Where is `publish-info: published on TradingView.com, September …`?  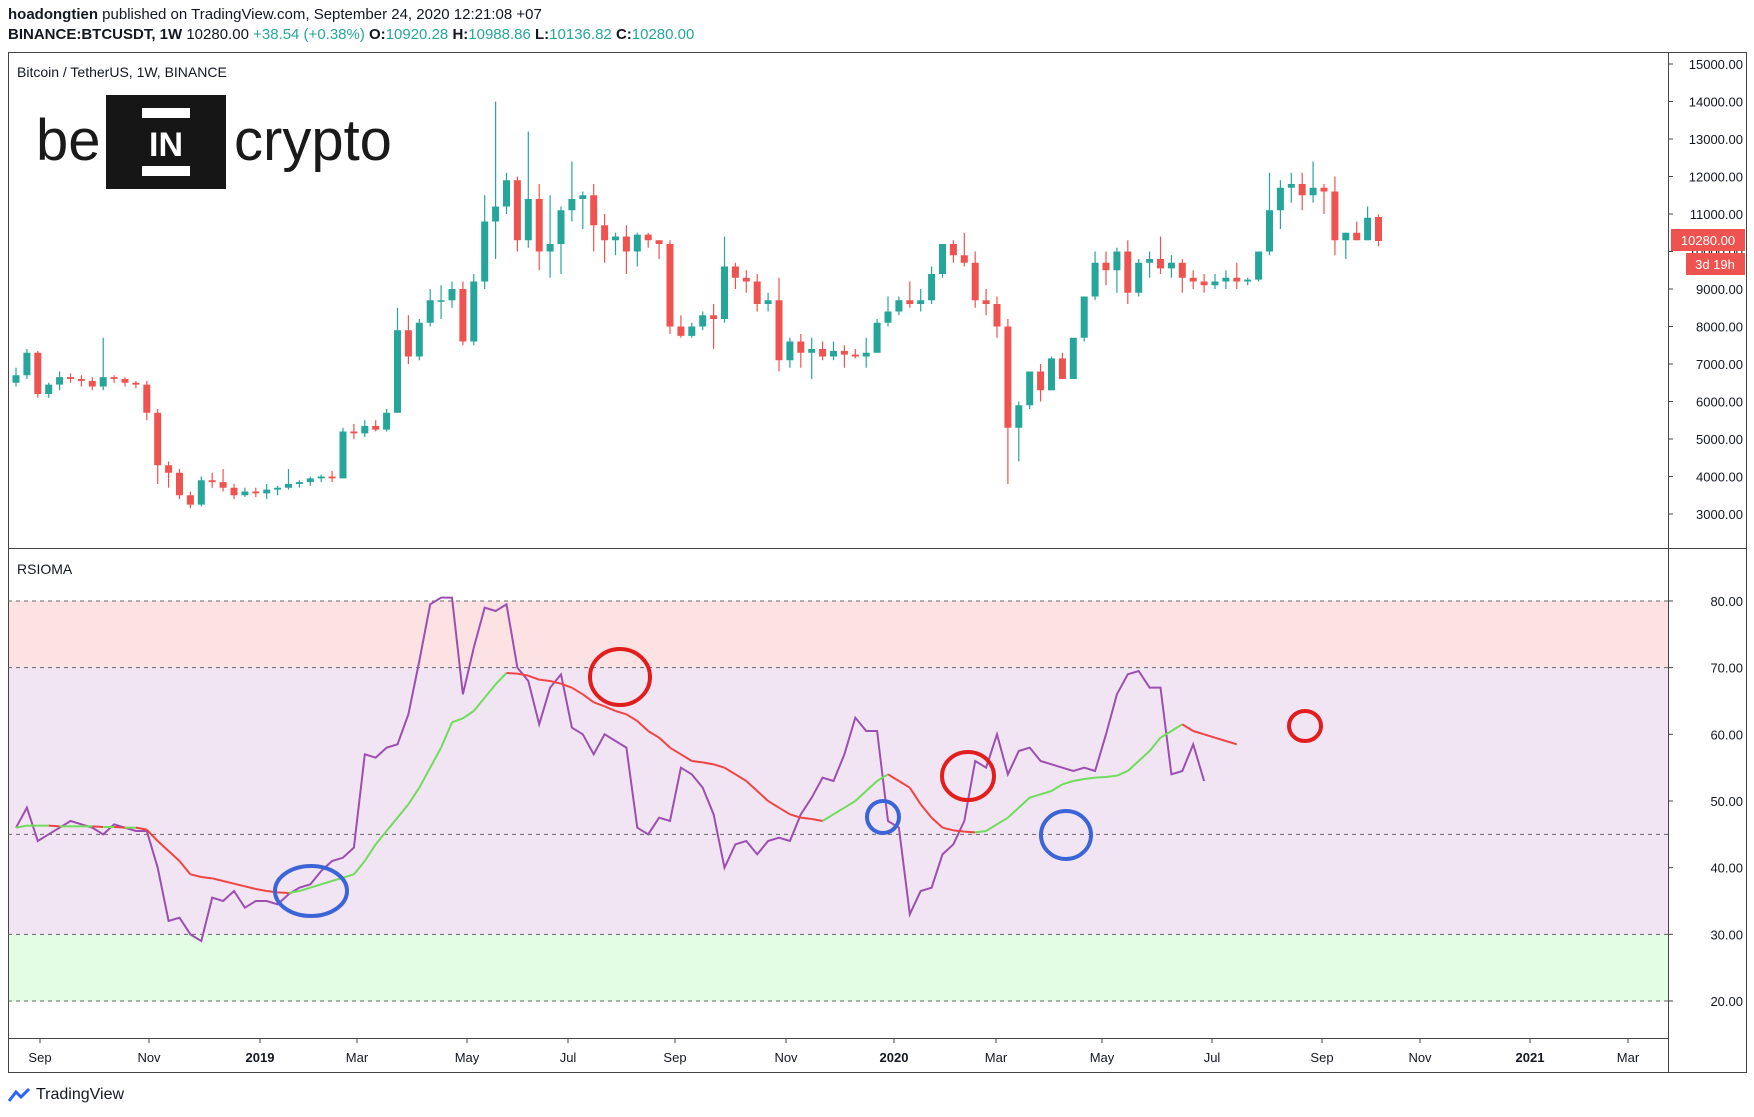 publish-info: published on TradingView.com, September … is located at coordinates (322, 14).